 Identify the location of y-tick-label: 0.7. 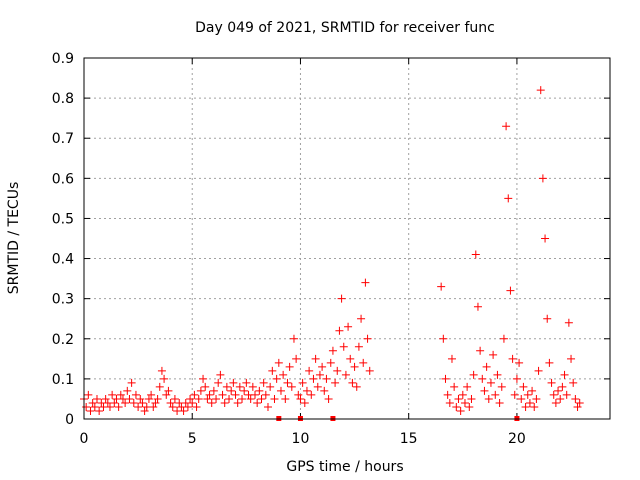
(63, 139).